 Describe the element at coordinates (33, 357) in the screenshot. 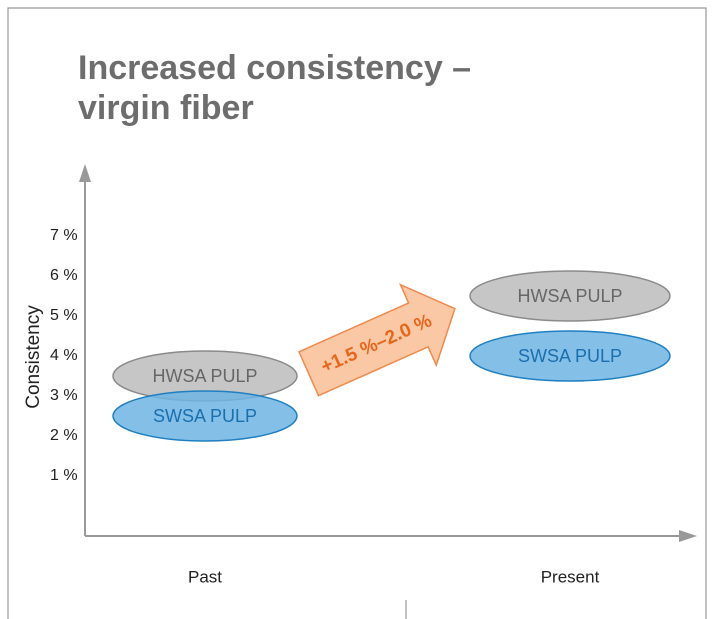

I see `y-axis-label: Consistency` at that location.